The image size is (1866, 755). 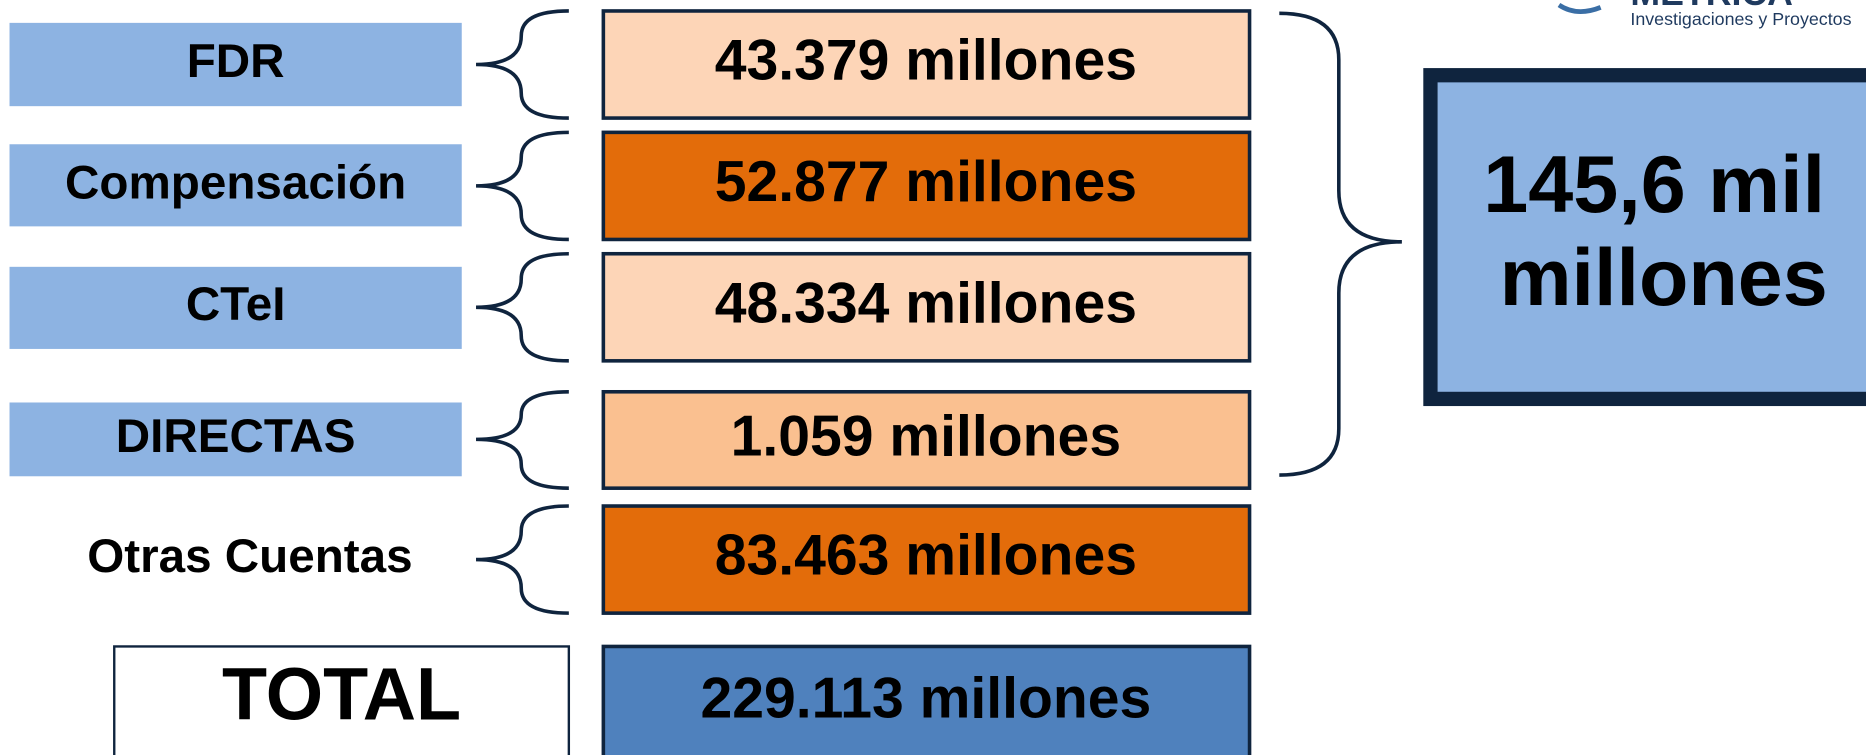 I want to click on row-label: Otras Cuentas, so click(x=249, y=556).